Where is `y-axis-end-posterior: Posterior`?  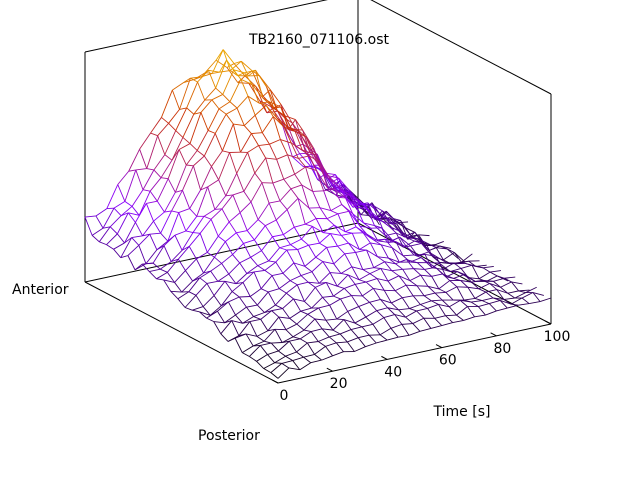
y-axis-end-posterior: Posterior is located at coordinates (229, 436).